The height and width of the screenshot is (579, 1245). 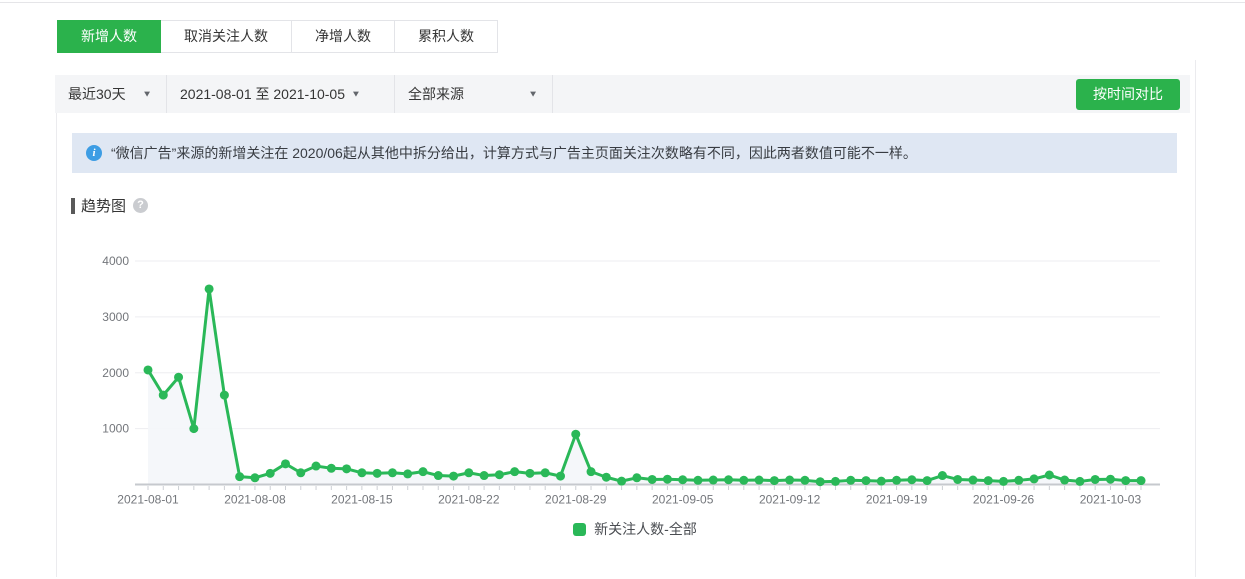 I want to click on section-header: 趋势图 ?, so click(x=110, y=205).